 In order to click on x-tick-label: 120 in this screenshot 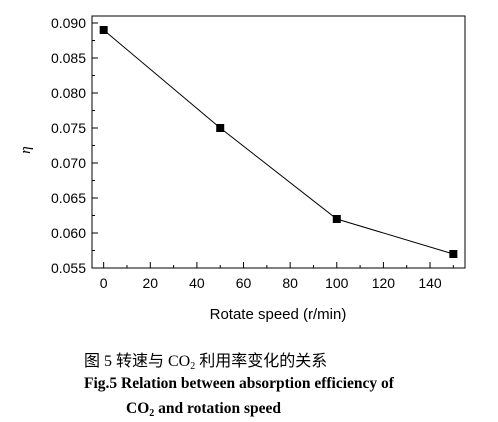, I will do `click(384, 283)`.